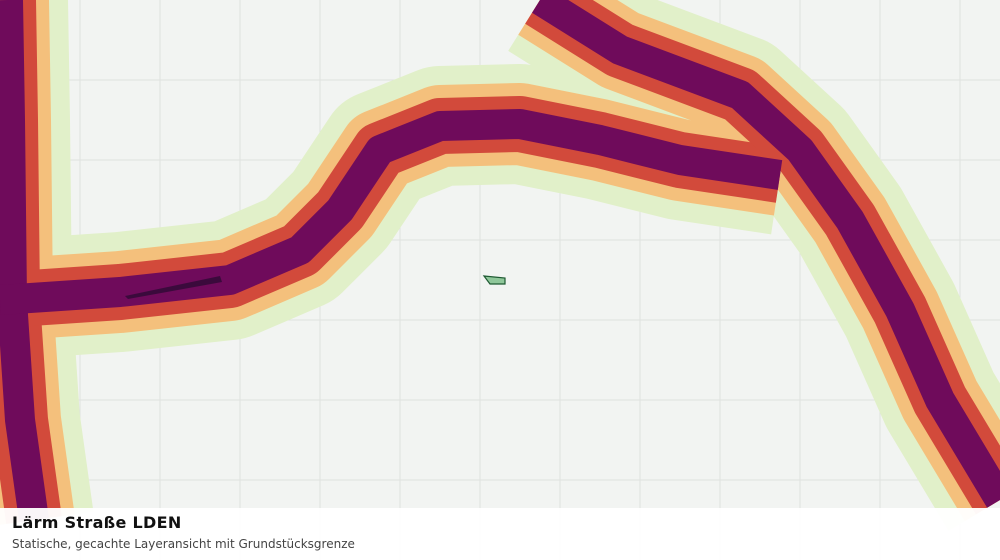 This screenshot has width=1000, height=560. What do you see at coordinates (494, 280) in the screenshot?
I see `parcel-boundary` at bounding box center [494, 280].